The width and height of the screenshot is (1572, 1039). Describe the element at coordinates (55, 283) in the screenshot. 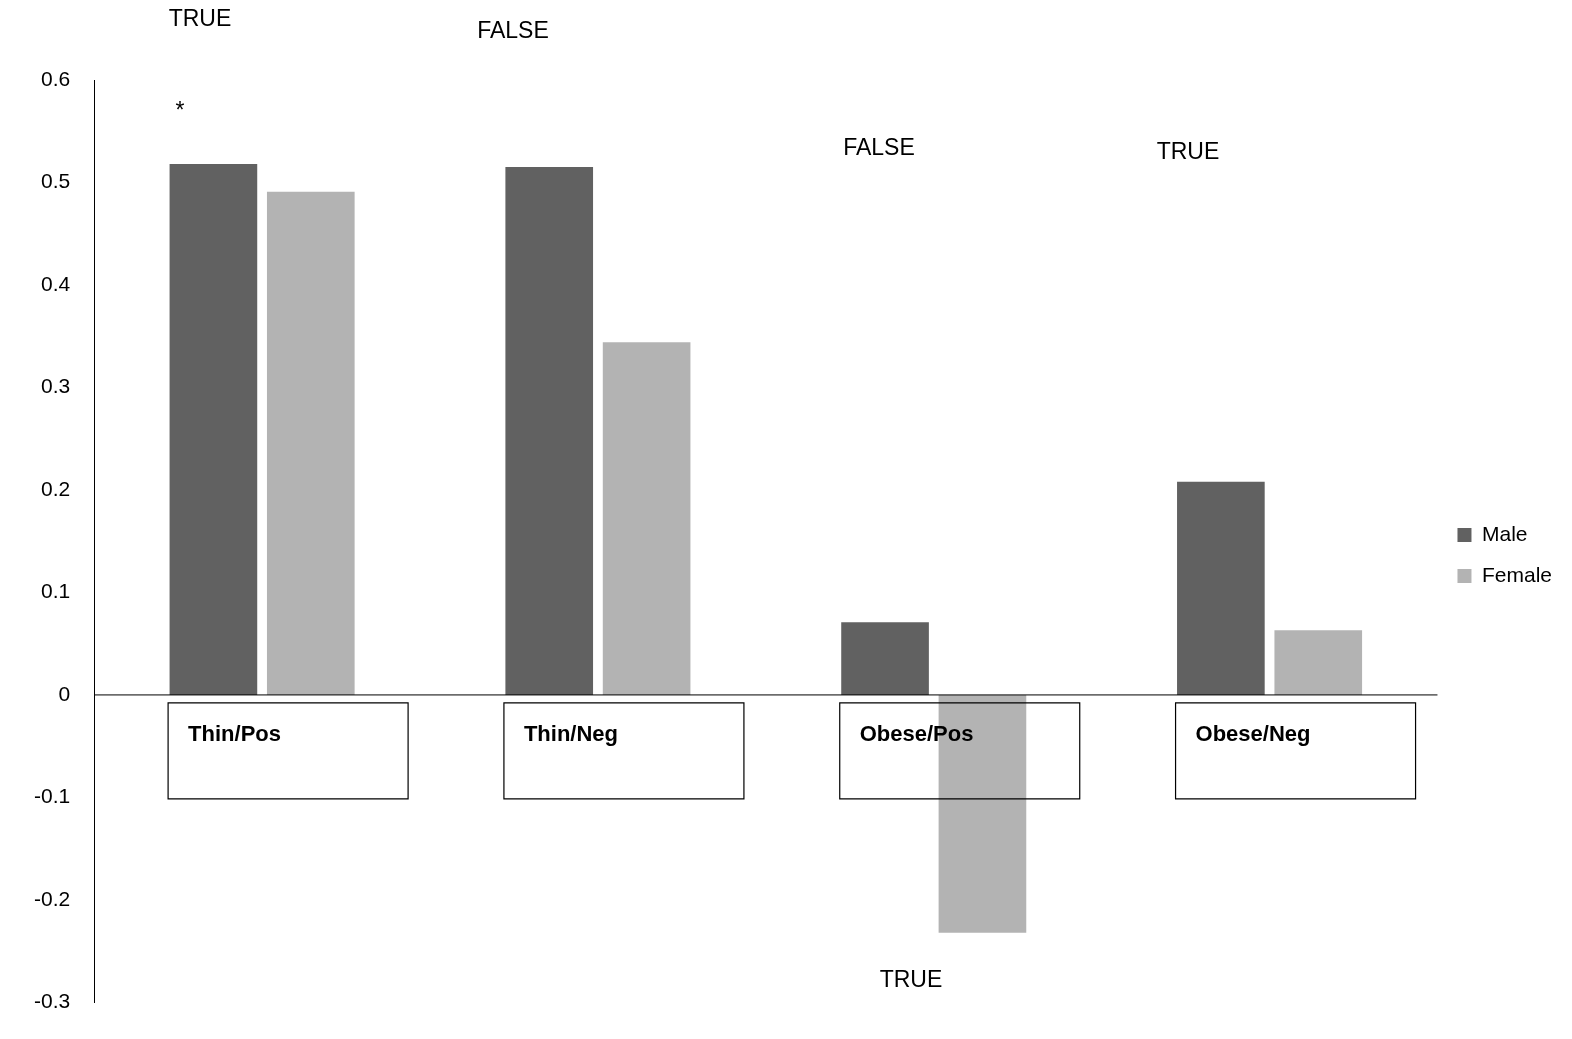

I see `y-tick-label: 0.4` at that location.